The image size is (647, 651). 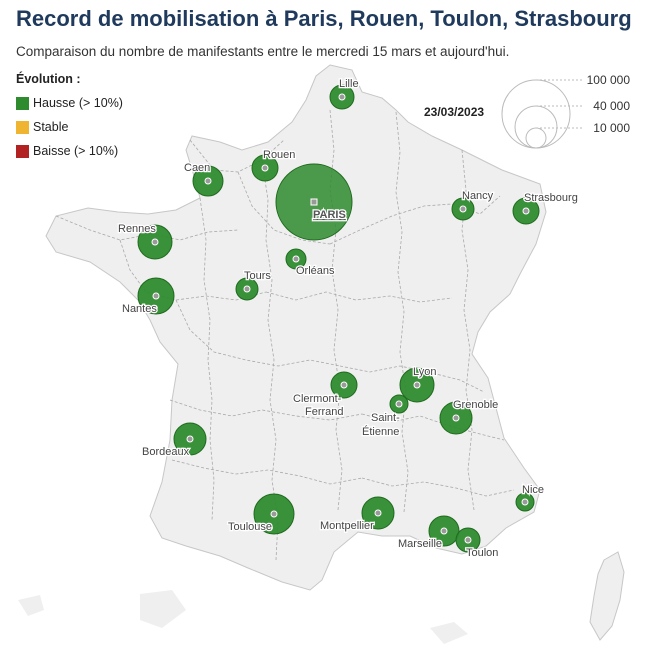 What do you see at coordinates (31, 605) in the screenshot?
I see `island-left` at bounding box center [31, 605].